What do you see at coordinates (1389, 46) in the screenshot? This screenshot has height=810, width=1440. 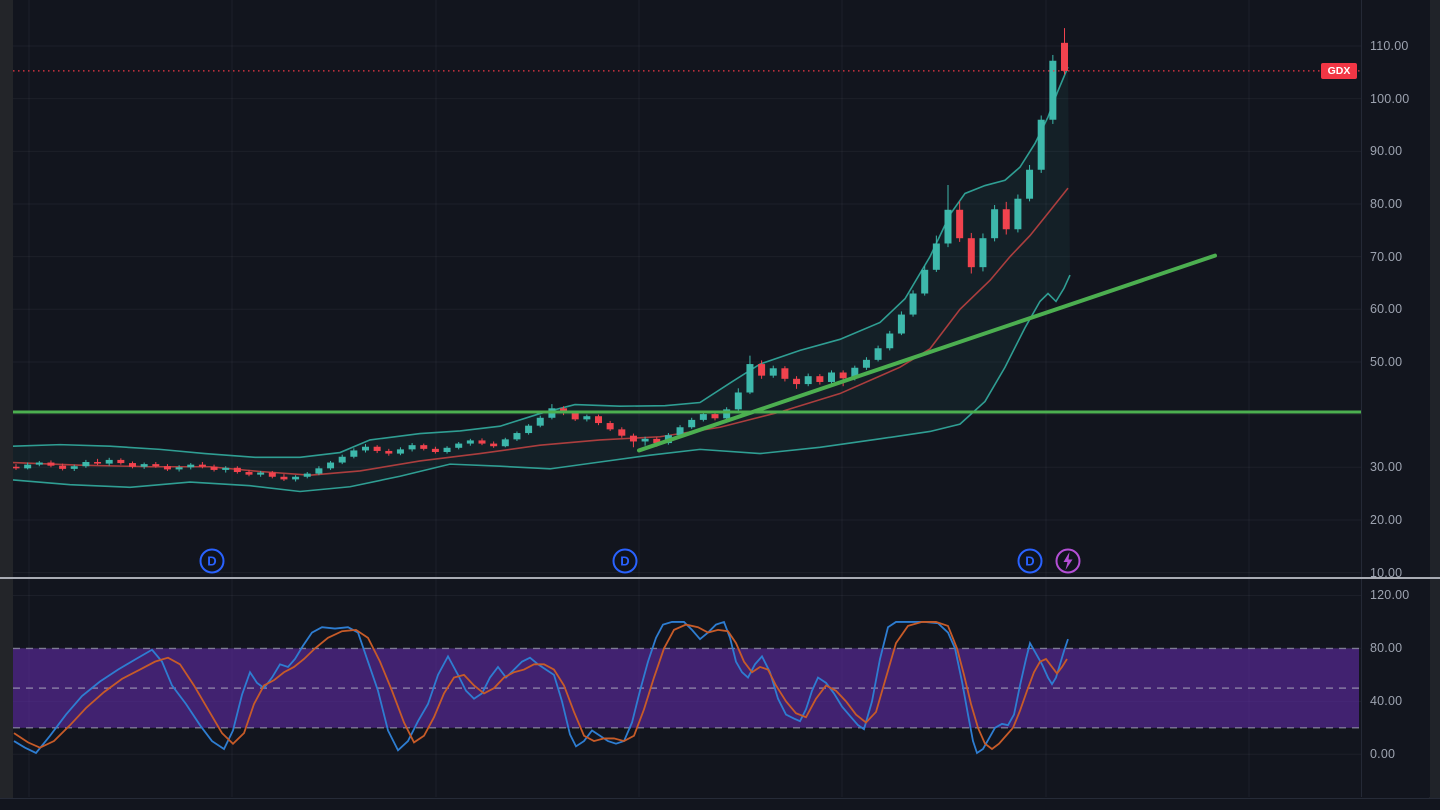 I see `price-axis-label: 110.00` at bounding box center [1389, 46].